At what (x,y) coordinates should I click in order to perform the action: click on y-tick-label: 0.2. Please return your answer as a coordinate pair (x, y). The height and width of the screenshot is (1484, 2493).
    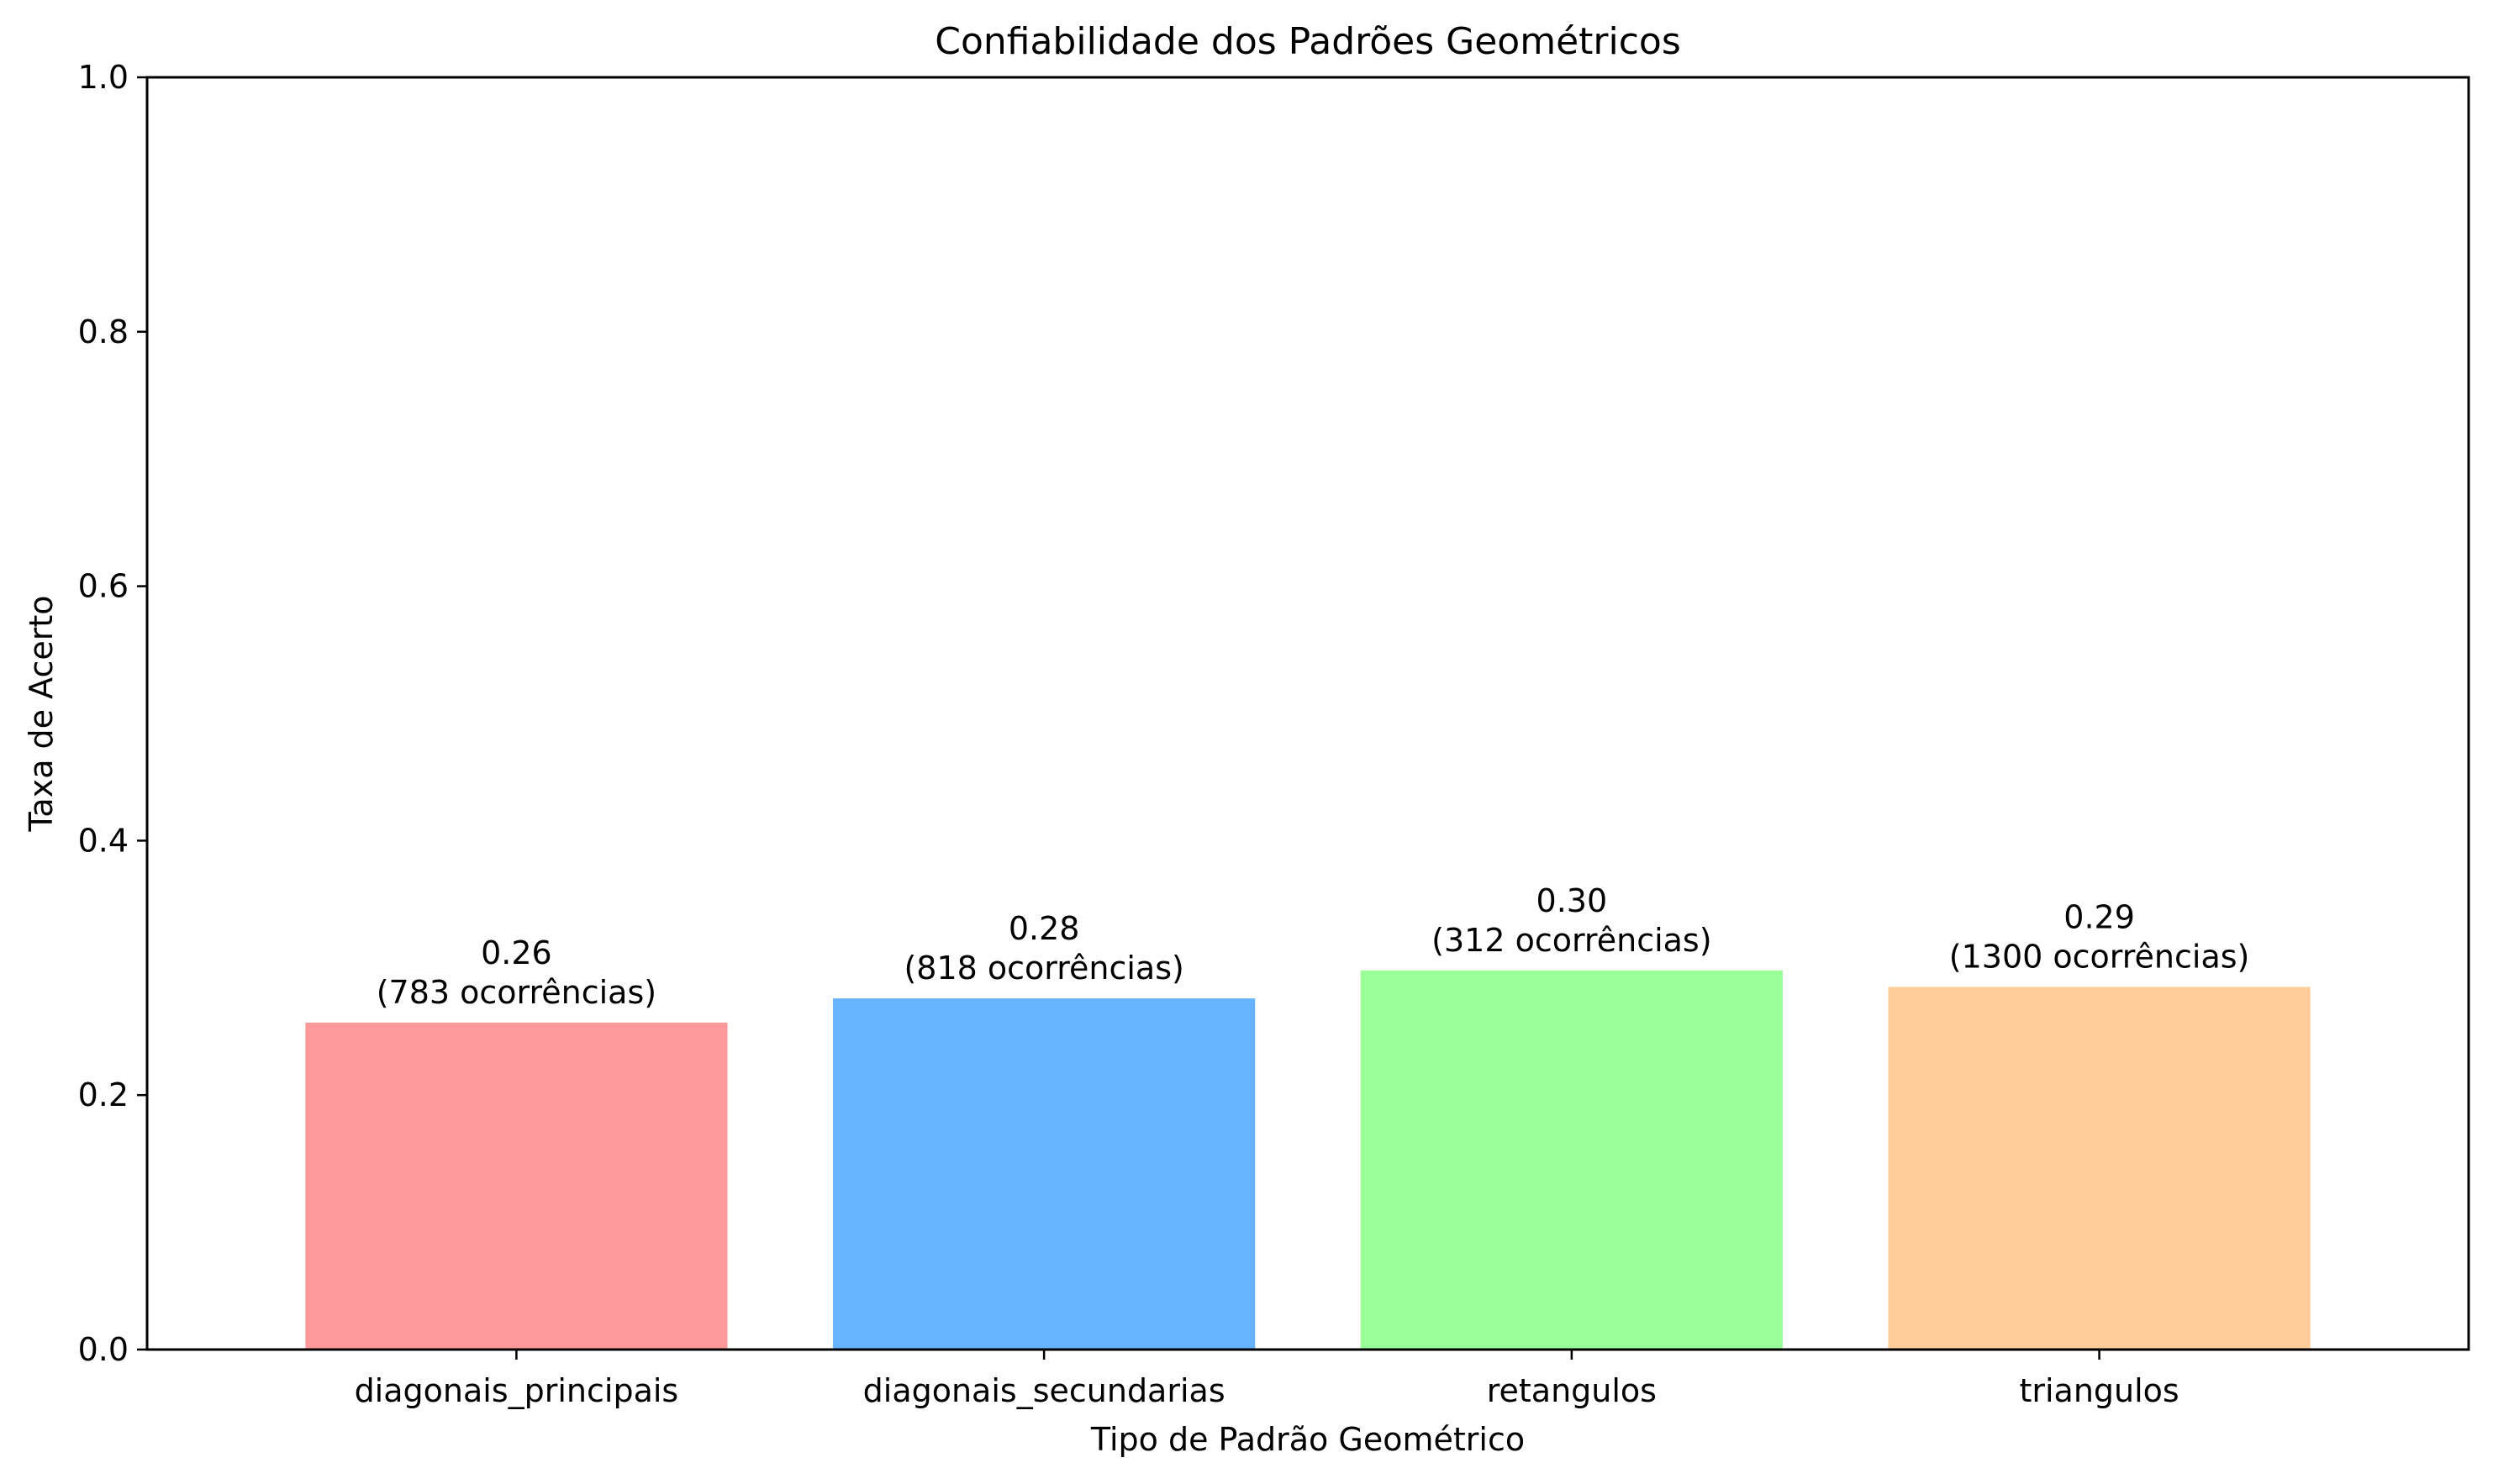
    Looking at the image, I should click on (103, 1094).